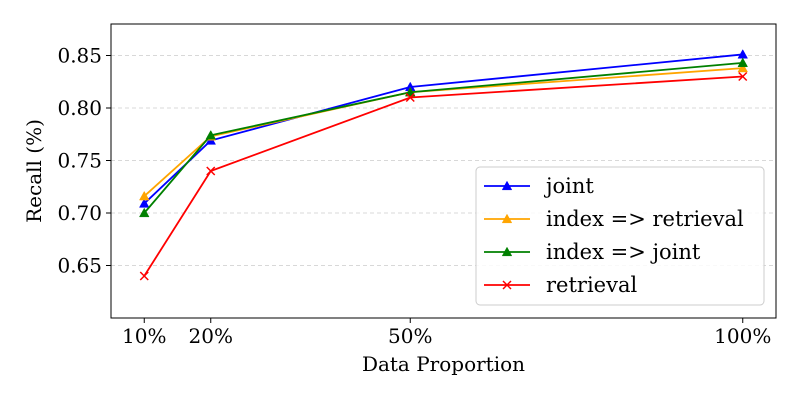  What do you see at coordinates (79, 56) in the screenshot?
I see `y-tick-label: 0.85` at bounding box center [79, 56].